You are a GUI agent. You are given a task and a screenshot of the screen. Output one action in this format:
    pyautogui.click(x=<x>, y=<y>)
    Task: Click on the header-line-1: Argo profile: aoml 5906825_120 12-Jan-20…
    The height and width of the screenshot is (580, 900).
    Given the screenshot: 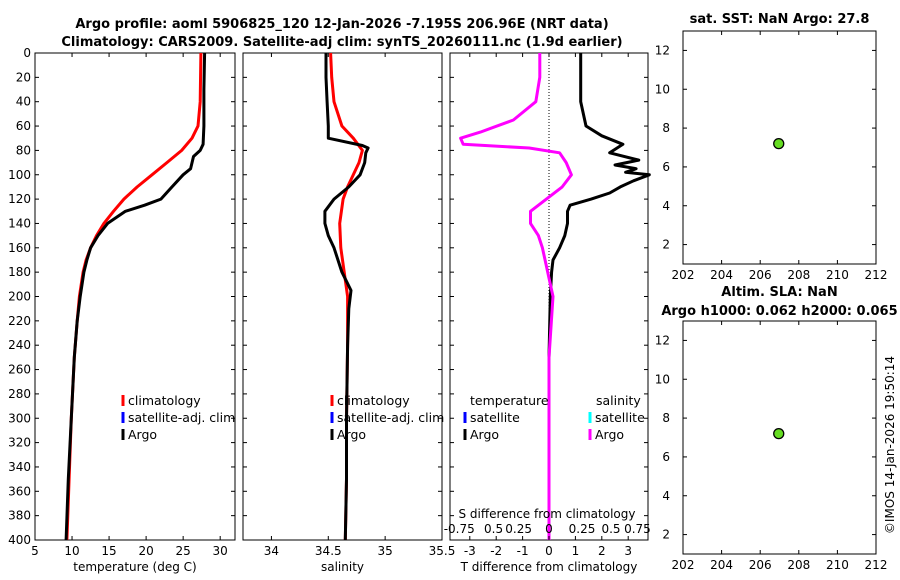 What is the action you would take?
    pyautogui.click(x=341, y=24)
    